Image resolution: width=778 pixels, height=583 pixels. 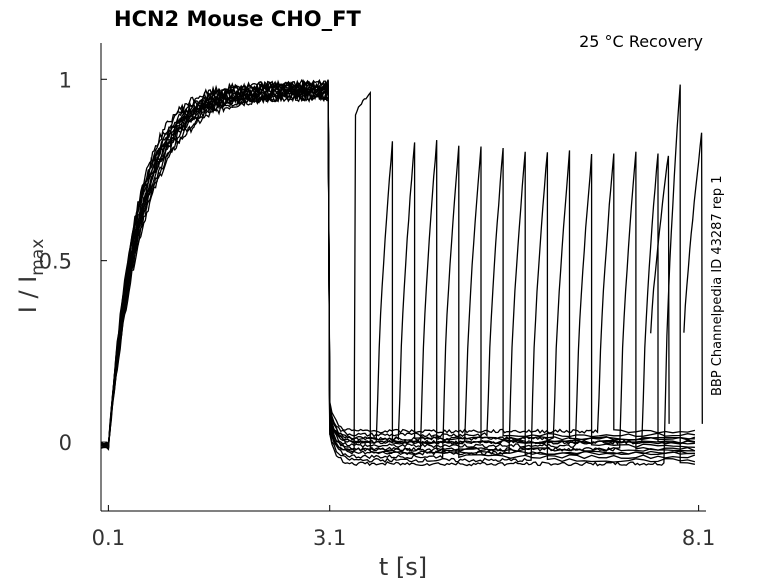 What do you see at coordinates (403, 567) in the screenshot?
I see `x-axis-label: t [s]` at bounding box center [403, 567].